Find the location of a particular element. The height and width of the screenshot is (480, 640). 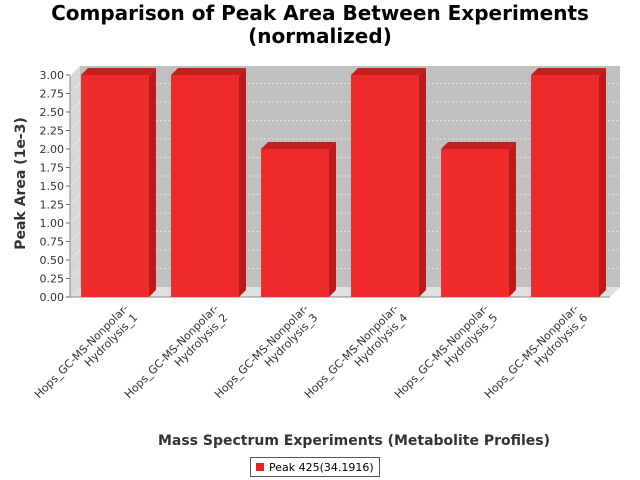

y-tick-label: 1.00 is located at coordinates (52, 223).